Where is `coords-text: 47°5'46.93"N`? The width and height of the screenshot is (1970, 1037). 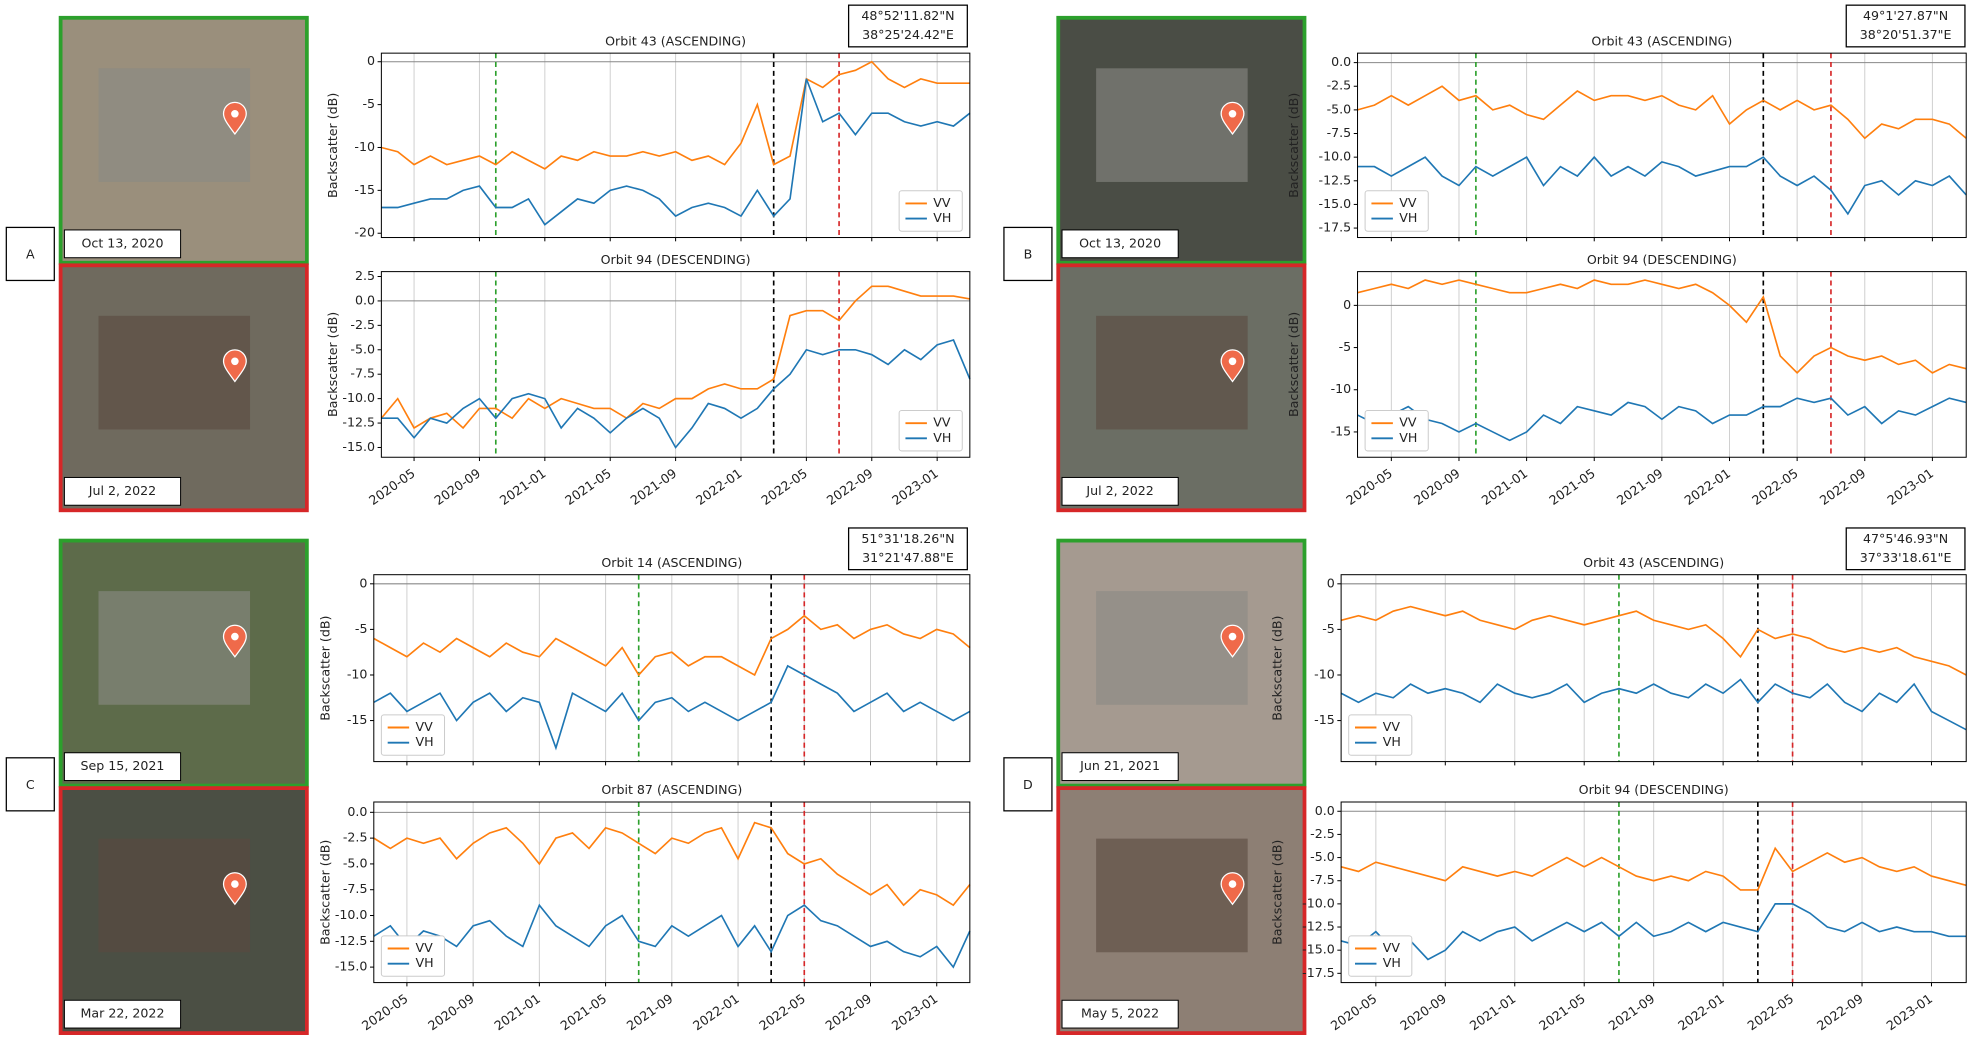
coords-text: 47°5'46.93"N is located at coordinates (1905, 538).